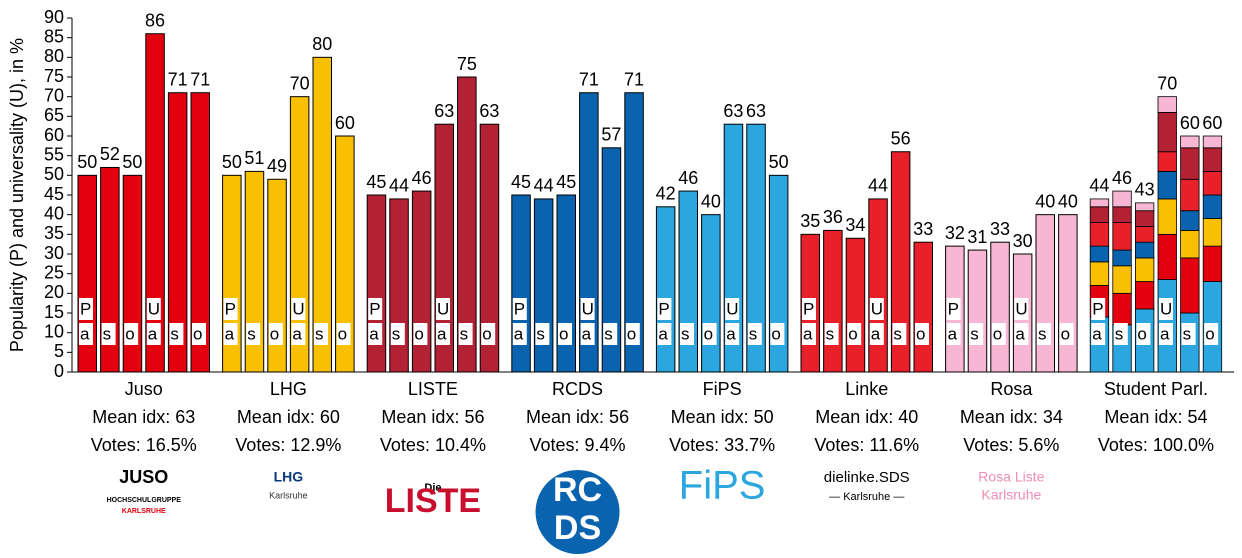 The width and height of the screenshot is (1242, 558). I want to click on value-label: 40, so click(1068, 201).